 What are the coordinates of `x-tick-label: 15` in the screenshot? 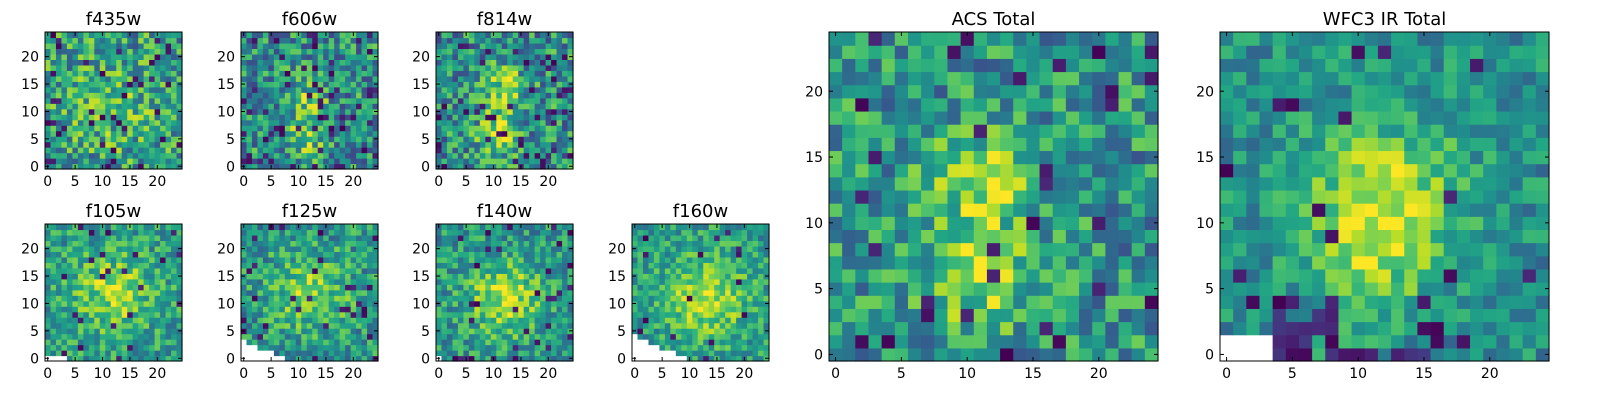 It's located at (130, 182).